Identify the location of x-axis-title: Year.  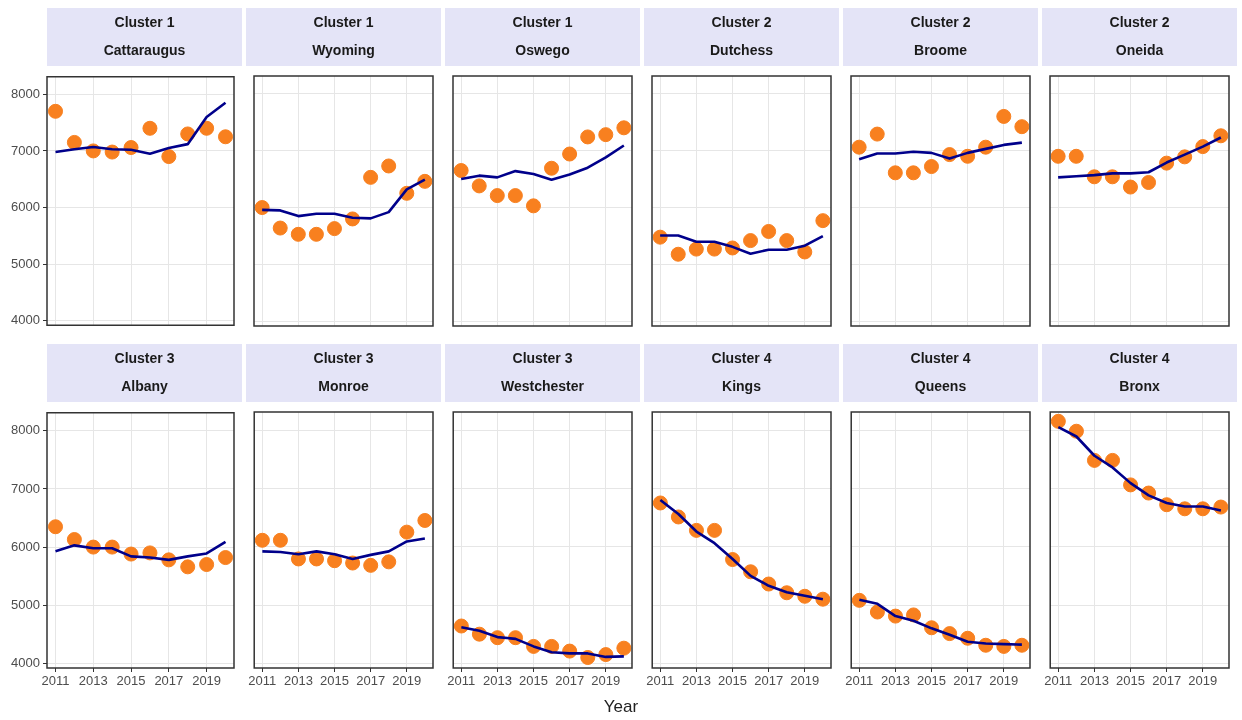
(621, 707).